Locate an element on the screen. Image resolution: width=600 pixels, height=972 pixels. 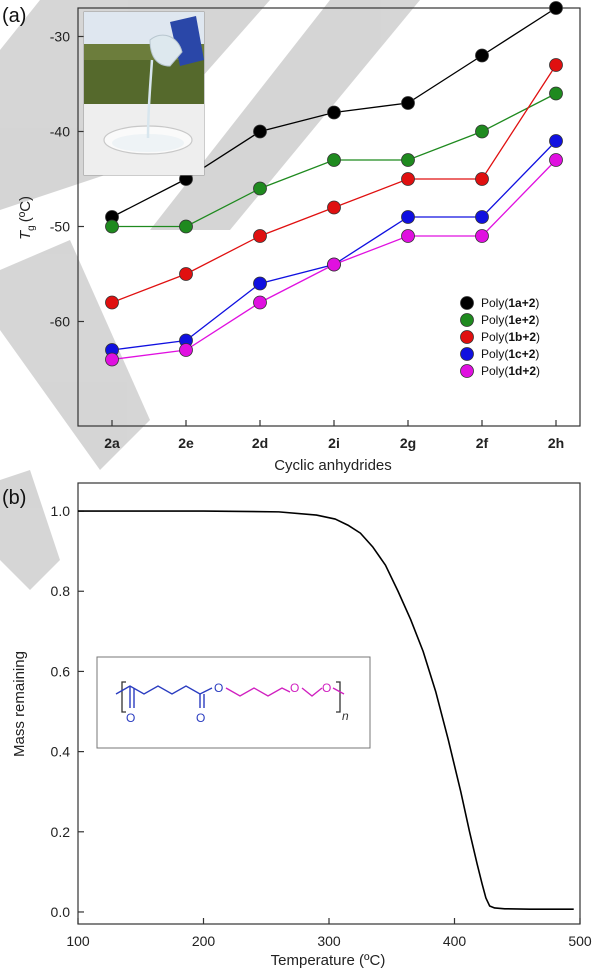
panel-label-b: (b) is located at coordinates (14, 498).